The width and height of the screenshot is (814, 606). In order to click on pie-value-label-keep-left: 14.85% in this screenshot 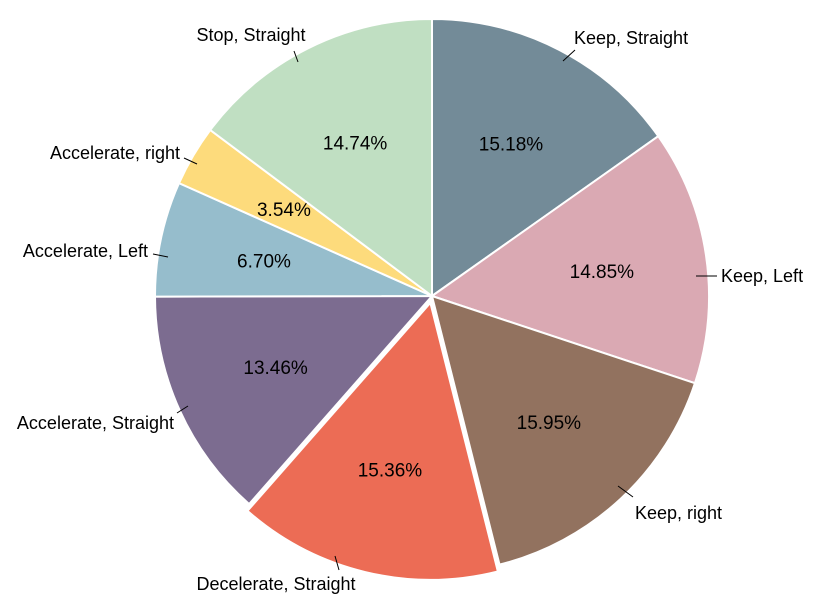, I will do `click(602, 272)`.